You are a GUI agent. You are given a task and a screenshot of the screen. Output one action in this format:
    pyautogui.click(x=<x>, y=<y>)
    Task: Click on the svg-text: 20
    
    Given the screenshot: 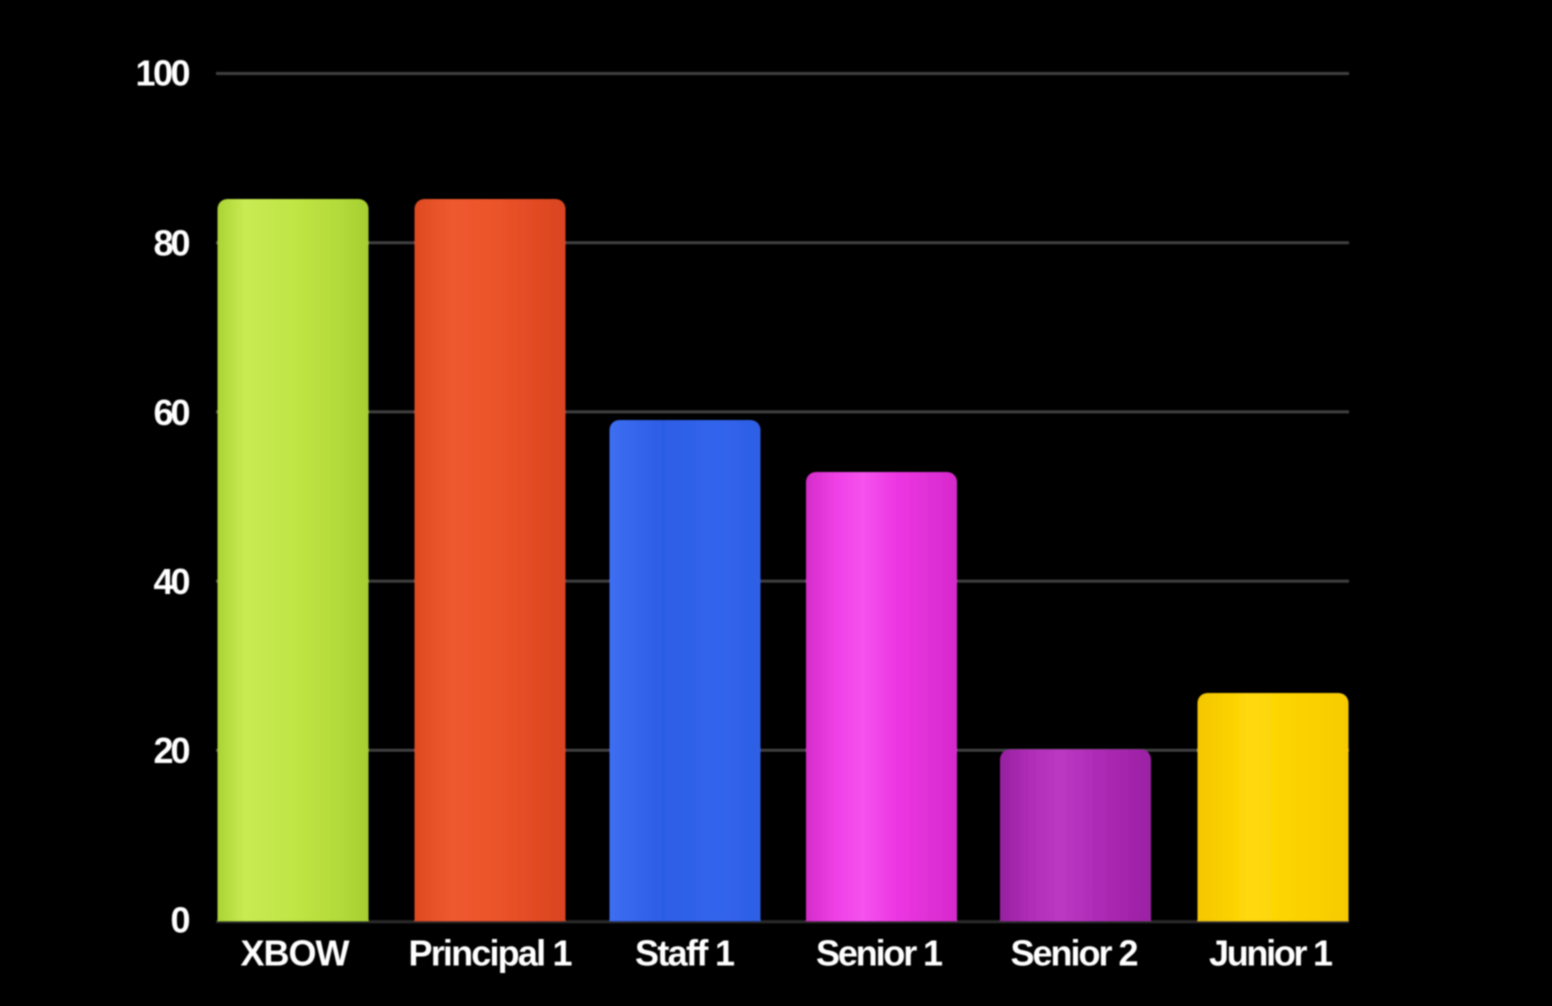 What is the action you would take?
    pyautogui.click(x=172, y=750)
    